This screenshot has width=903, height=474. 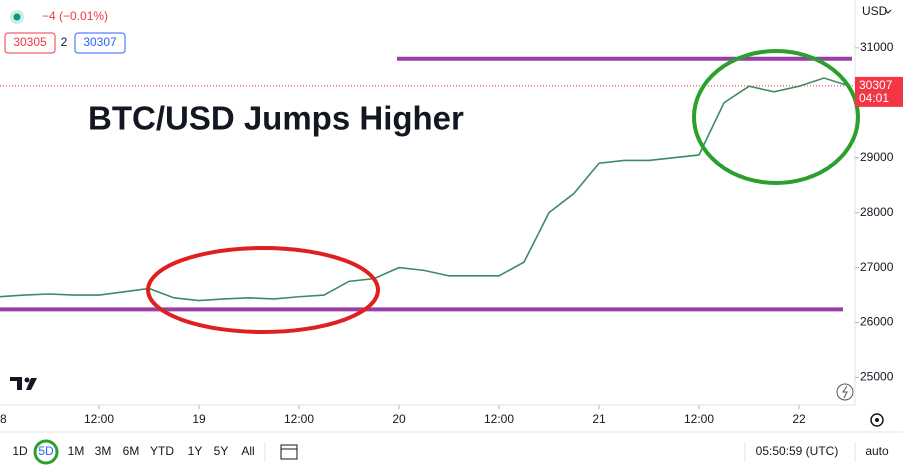 What do you see at coordinates (162, 451) in the screenshot?
I see `range-button: YTD` at bounding box center [162, 451].